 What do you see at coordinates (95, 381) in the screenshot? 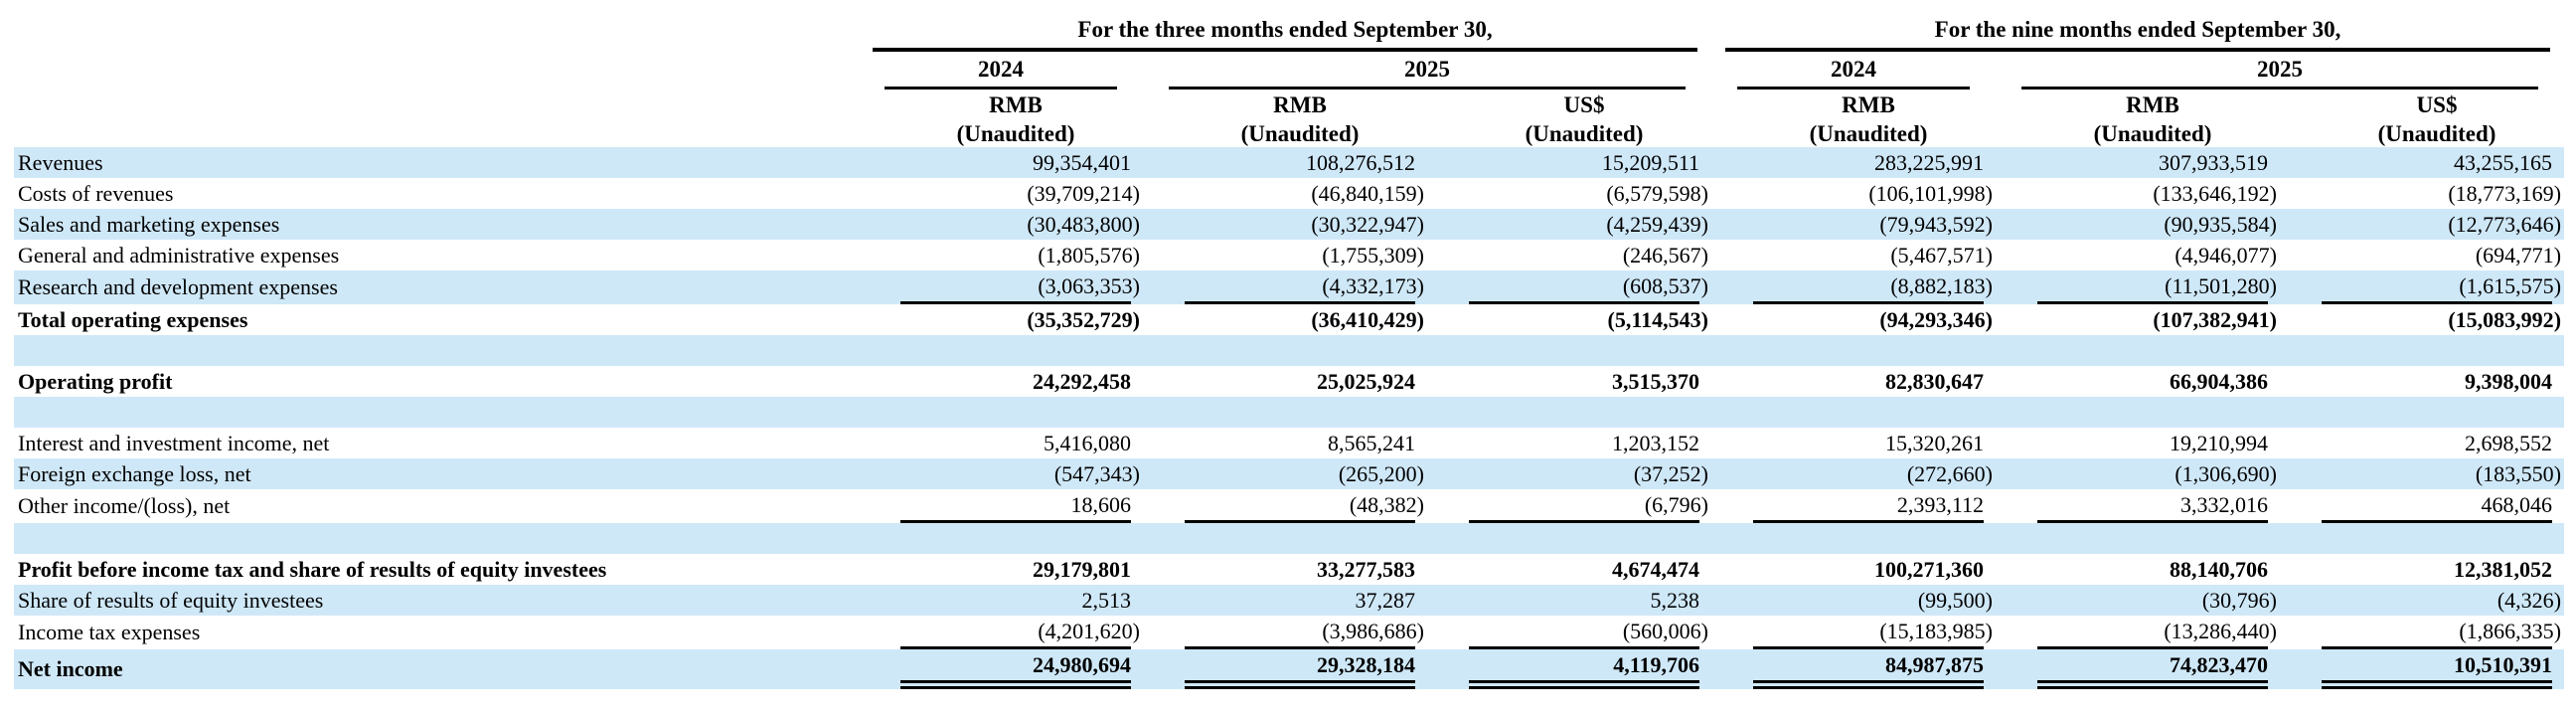
I see `row-label: Operating profit` at bounding box center [95, 381].